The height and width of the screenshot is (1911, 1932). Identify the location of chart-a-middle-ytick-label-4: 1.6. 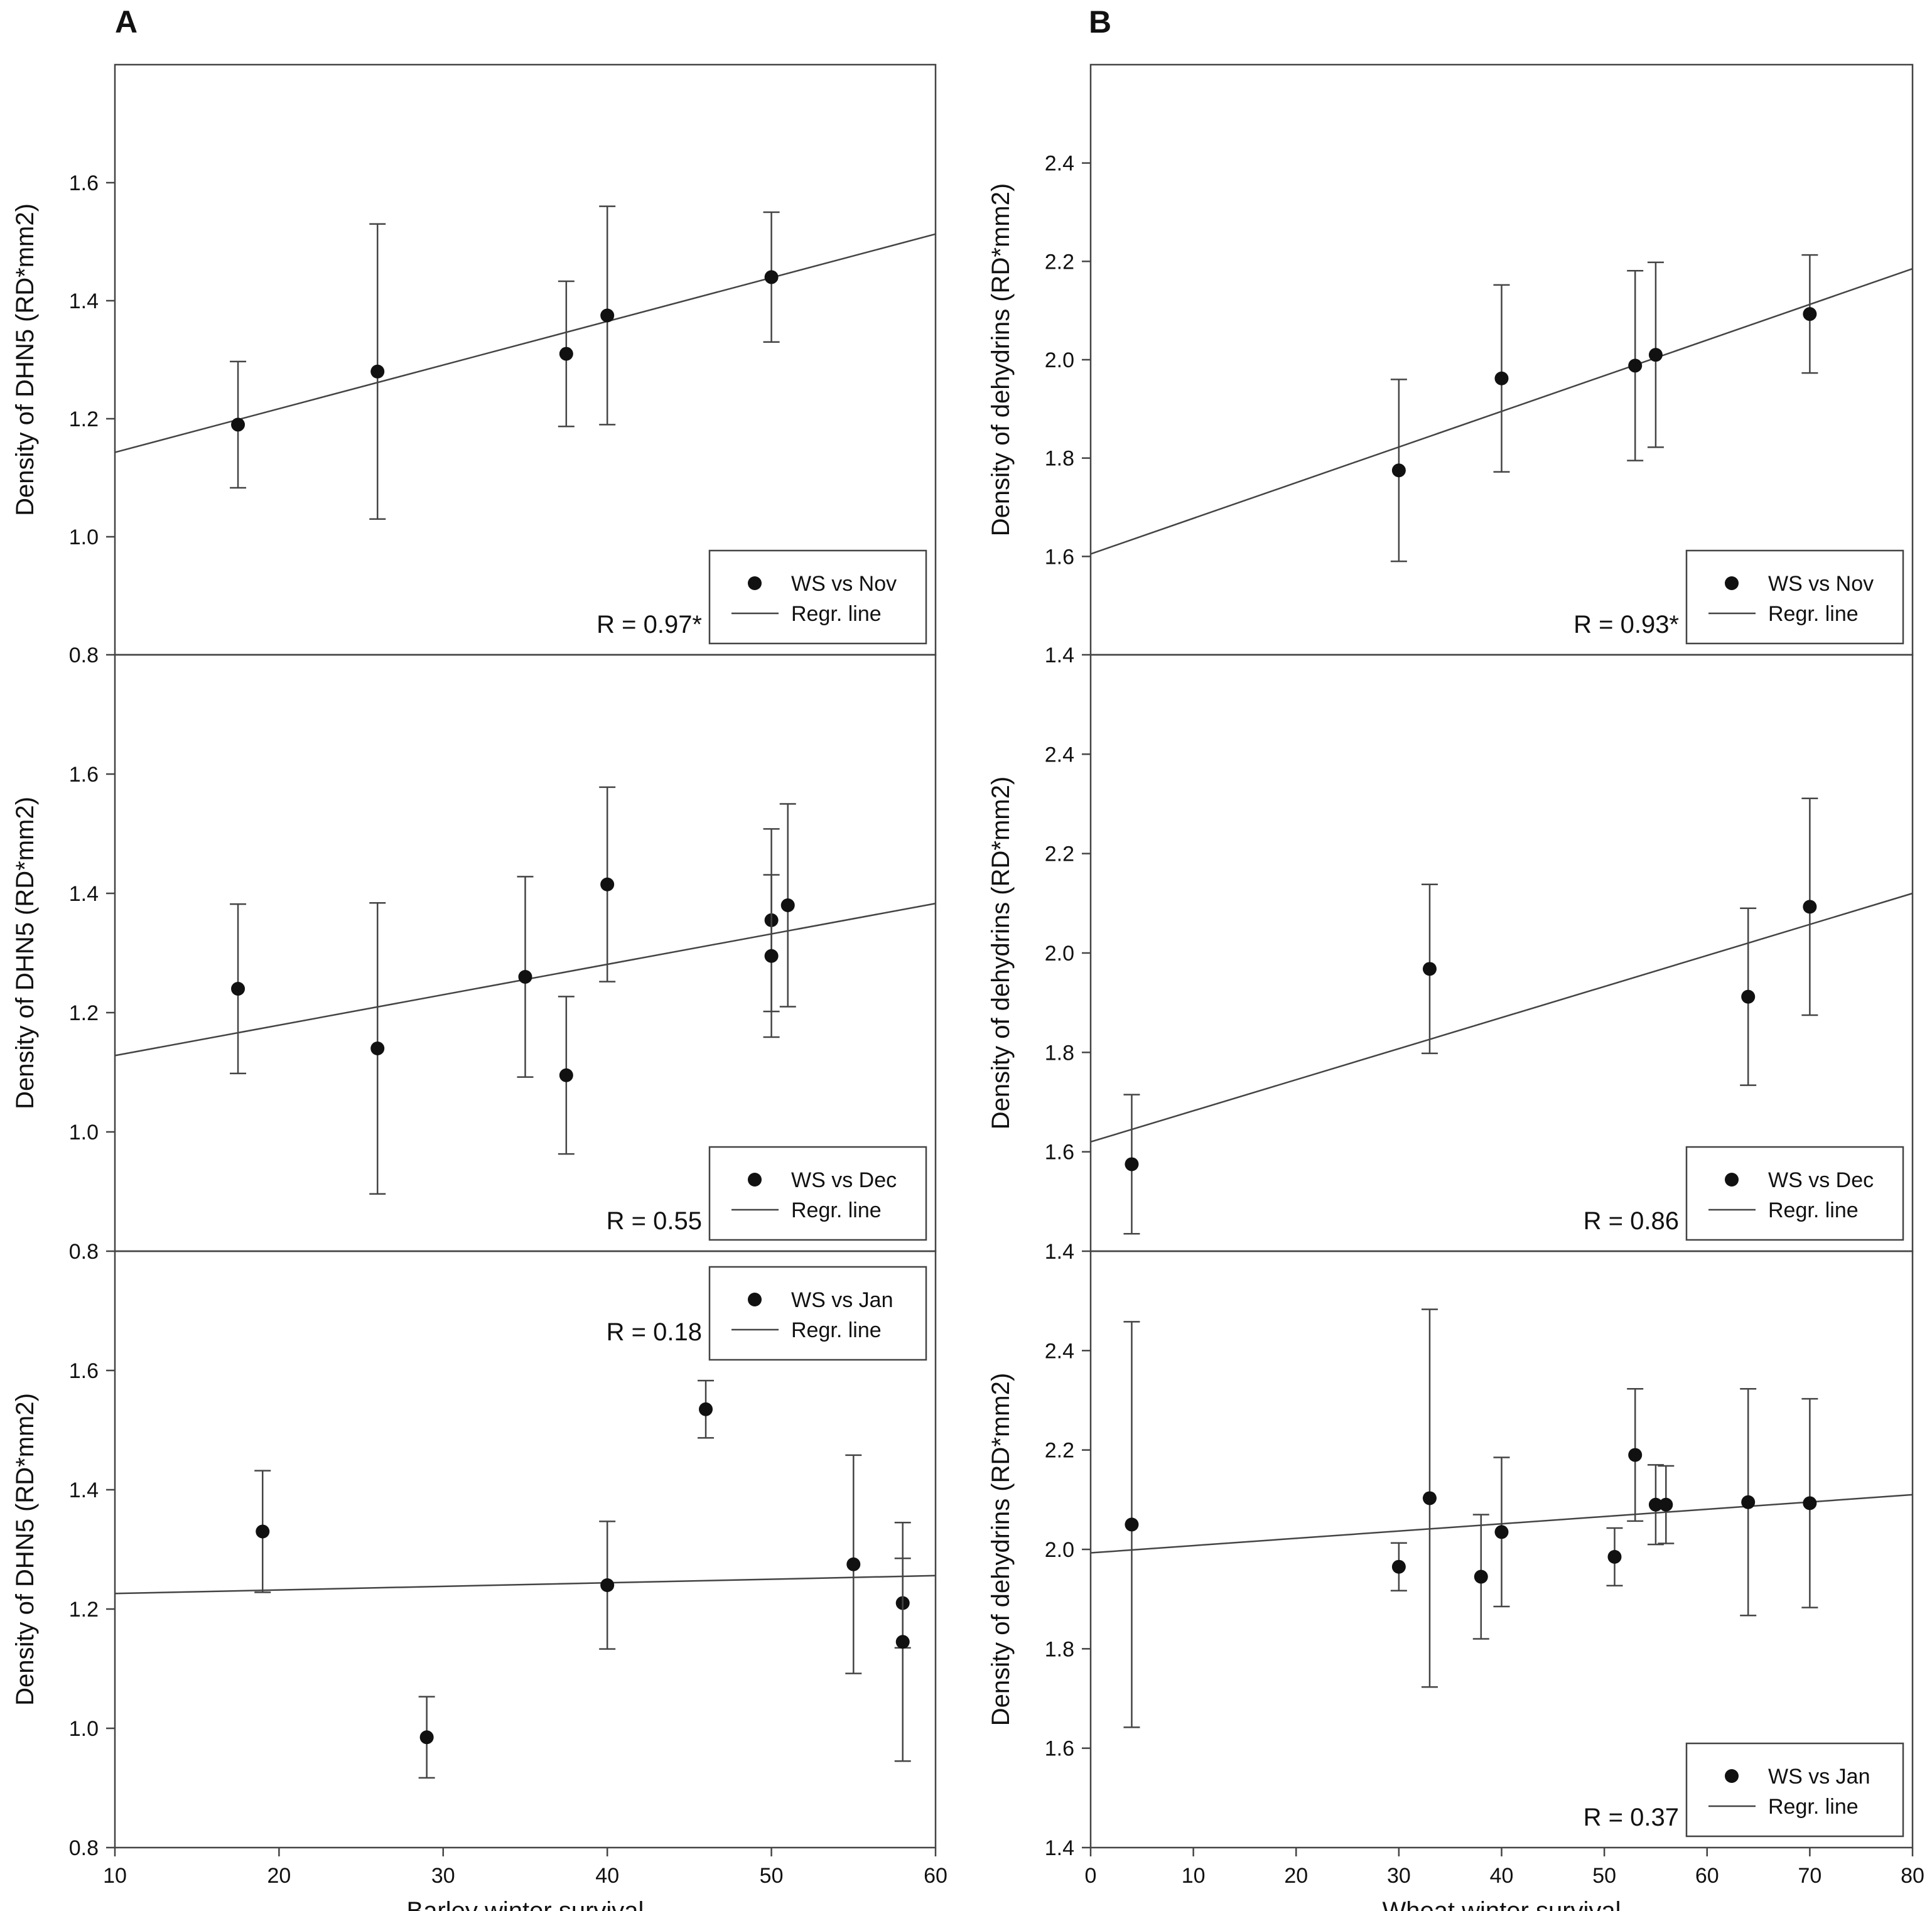
(84, 775).